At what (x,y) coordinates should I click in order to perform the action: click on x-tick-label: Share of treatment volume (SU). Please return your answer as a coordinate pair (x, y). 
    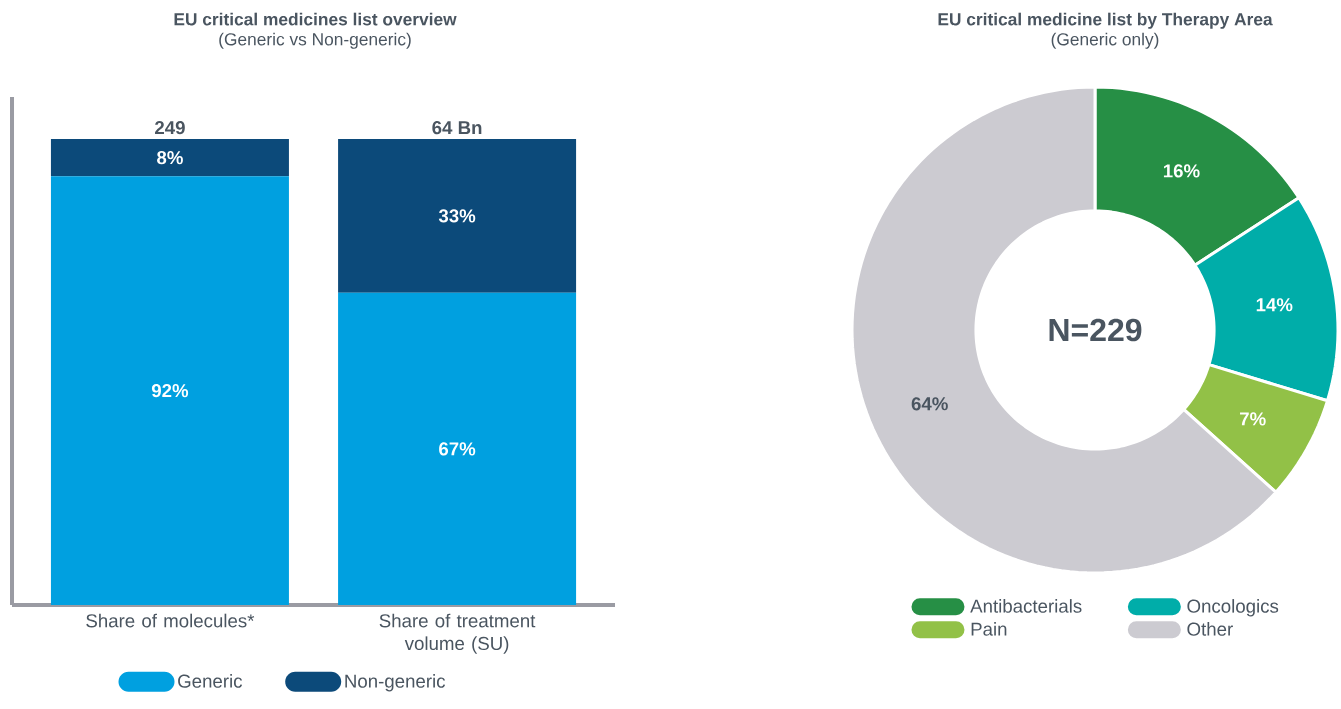
    Looking at the image, I should click on (457, 633).